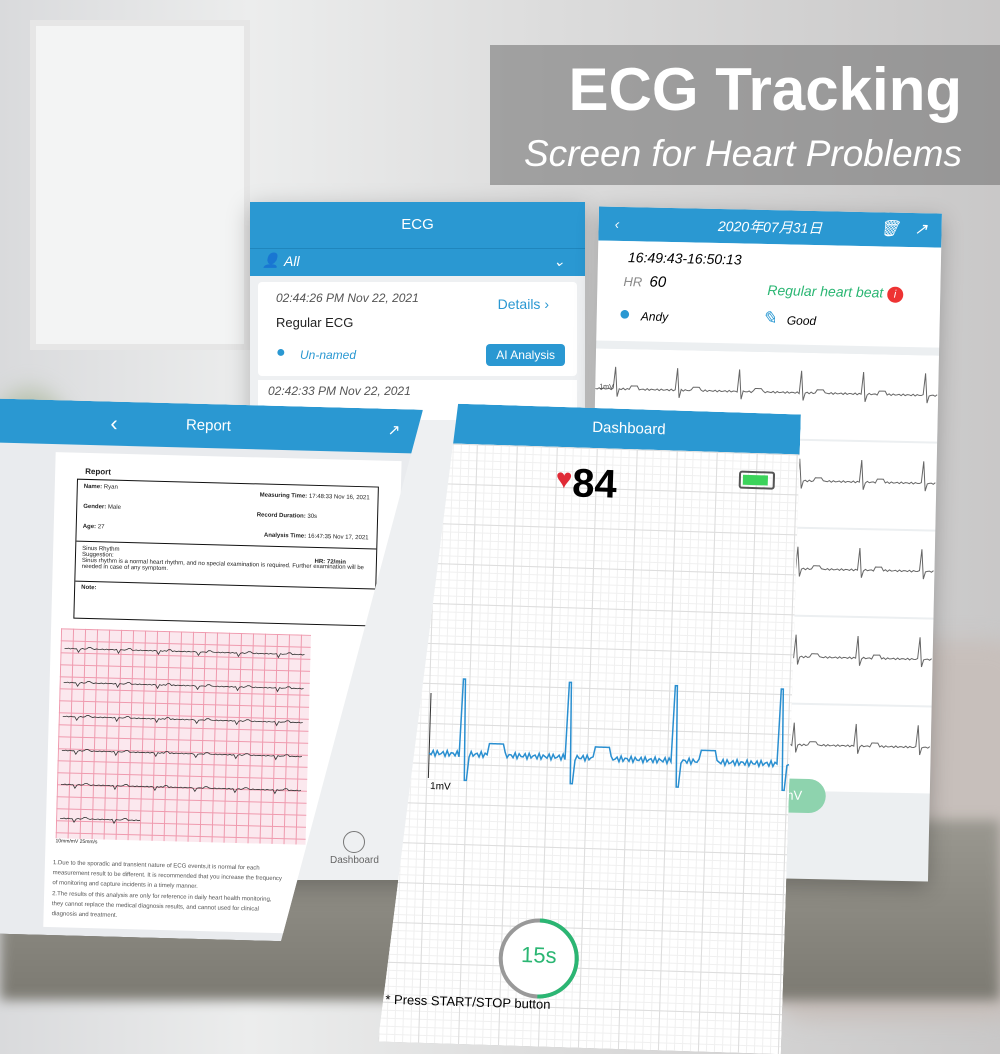 This screenshot has height=1054, width=1000. What do you see at coordinates (354, 842) in the screenshot?
I see `gauge-icon` at bounding box center [354, 842].